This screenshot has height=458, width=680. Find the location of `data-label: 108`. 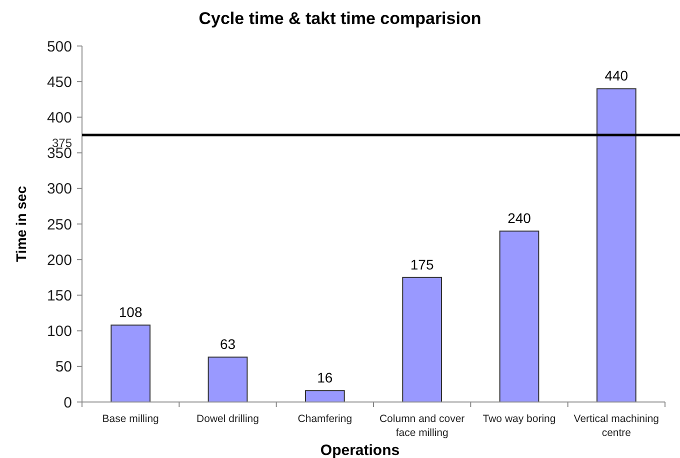

data-label: 108 is located at coordinates (130, 312).